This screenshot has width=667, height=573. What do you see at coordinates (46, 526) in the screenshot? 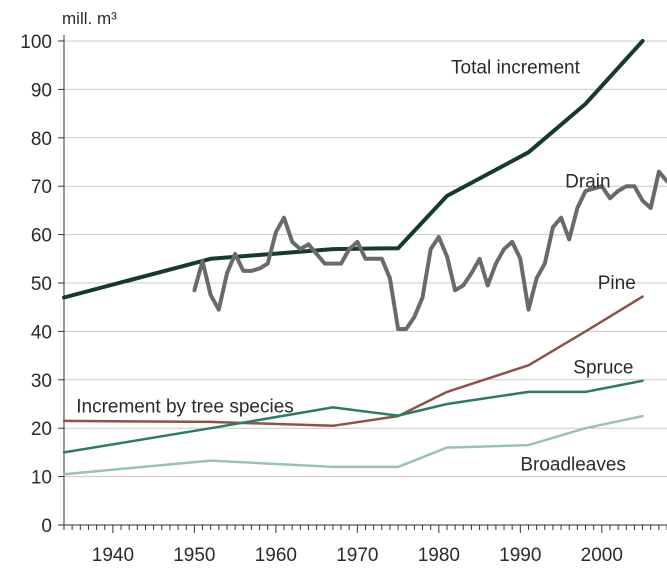
I see `y-tick-label-0: 0` at bounding box center [46, 526].